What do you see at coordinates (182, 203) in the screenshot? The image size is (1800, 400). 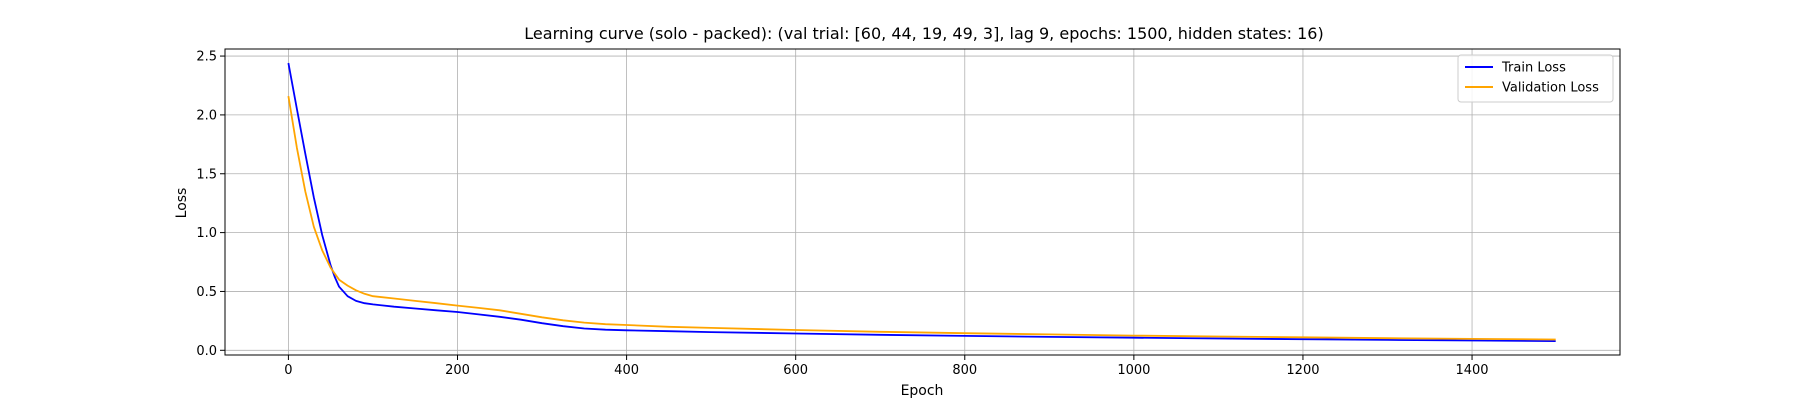 I see `y-axis-label: Loss` at bounding box center [182, 203].